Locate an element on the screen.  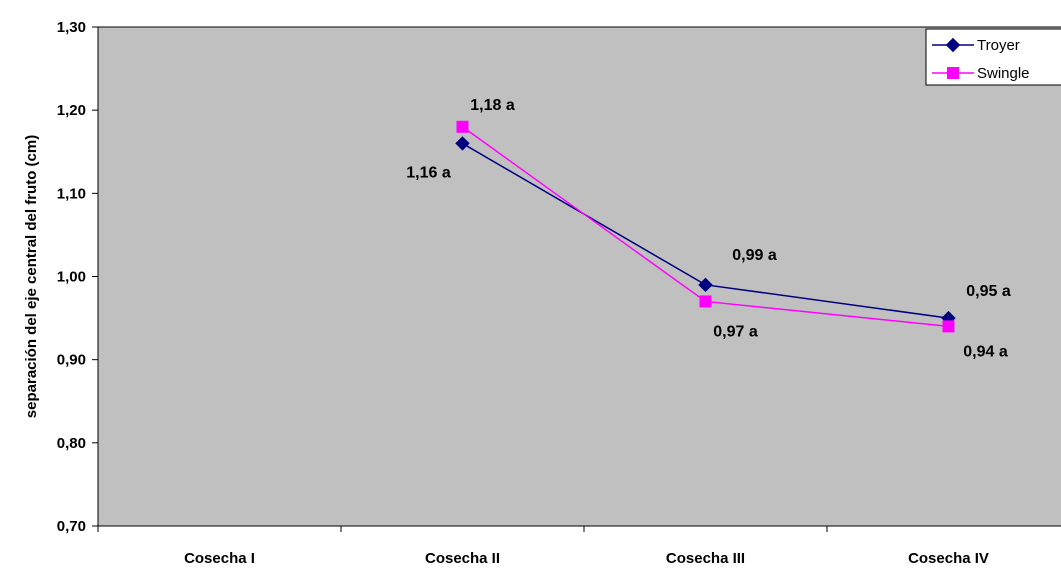
legend-label: Troyer is located at coordinates (998, 45).